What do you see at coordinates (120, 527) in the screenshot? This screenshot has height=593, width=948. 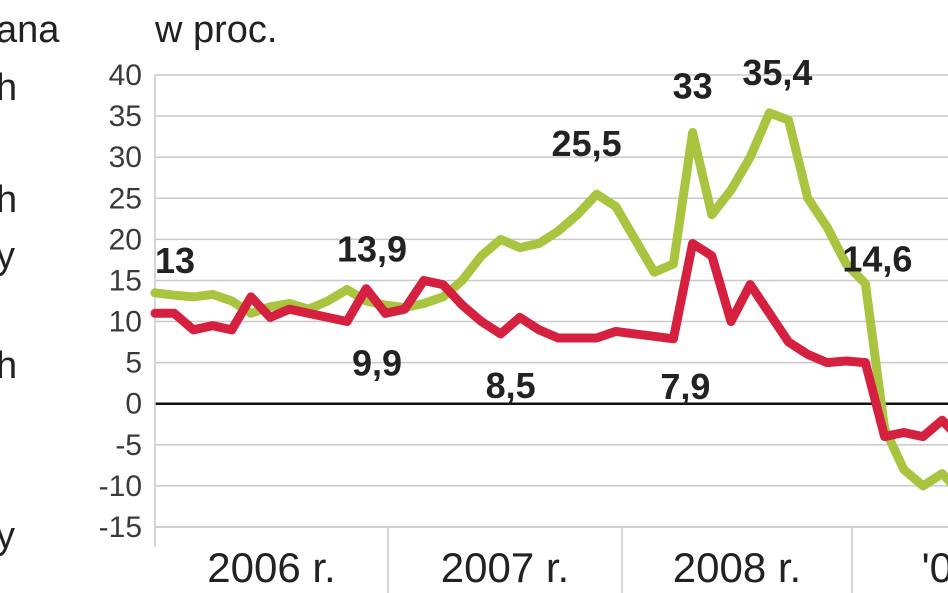 I see `y-tick-label: -15` at bounding box center [120, 527].